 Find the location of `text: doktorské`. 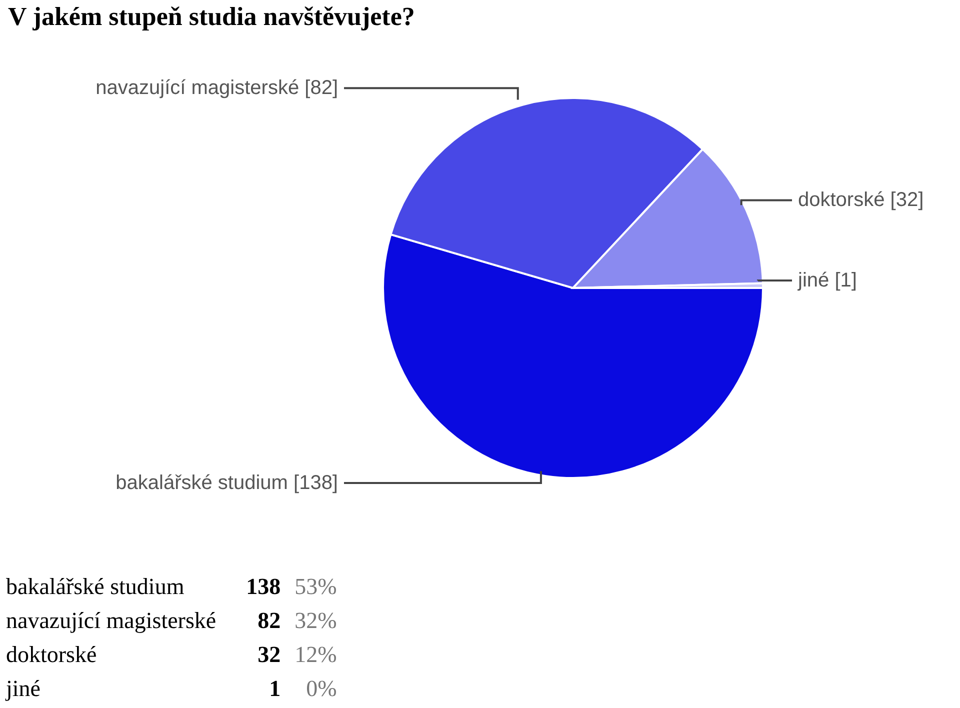

text: doktorské is located at coordinates (52, 655).